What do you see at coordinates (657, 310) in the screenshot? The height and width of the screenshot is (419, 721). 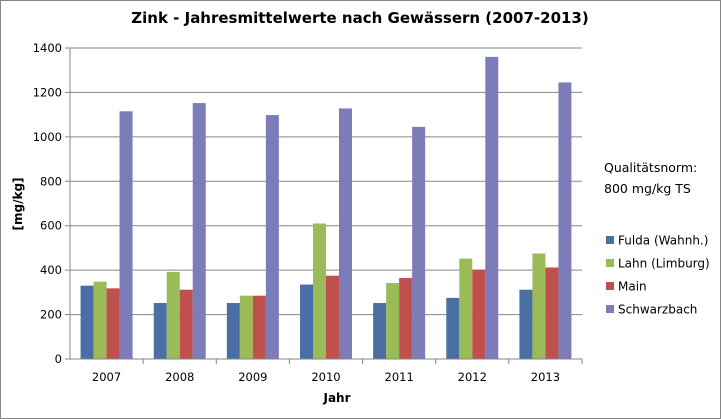 I see `legend-label: Schwarzbach` at bounding box center [657, 310].